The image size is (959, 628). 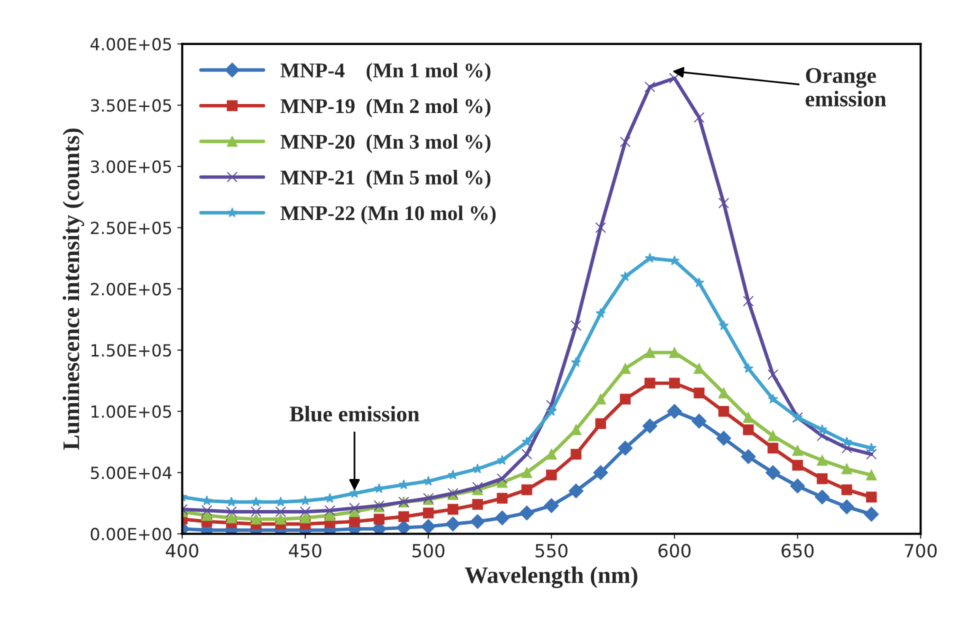 I want to click on legend-label: MNP-4 (Mn 1 mol %), so click(x=385, y=72).